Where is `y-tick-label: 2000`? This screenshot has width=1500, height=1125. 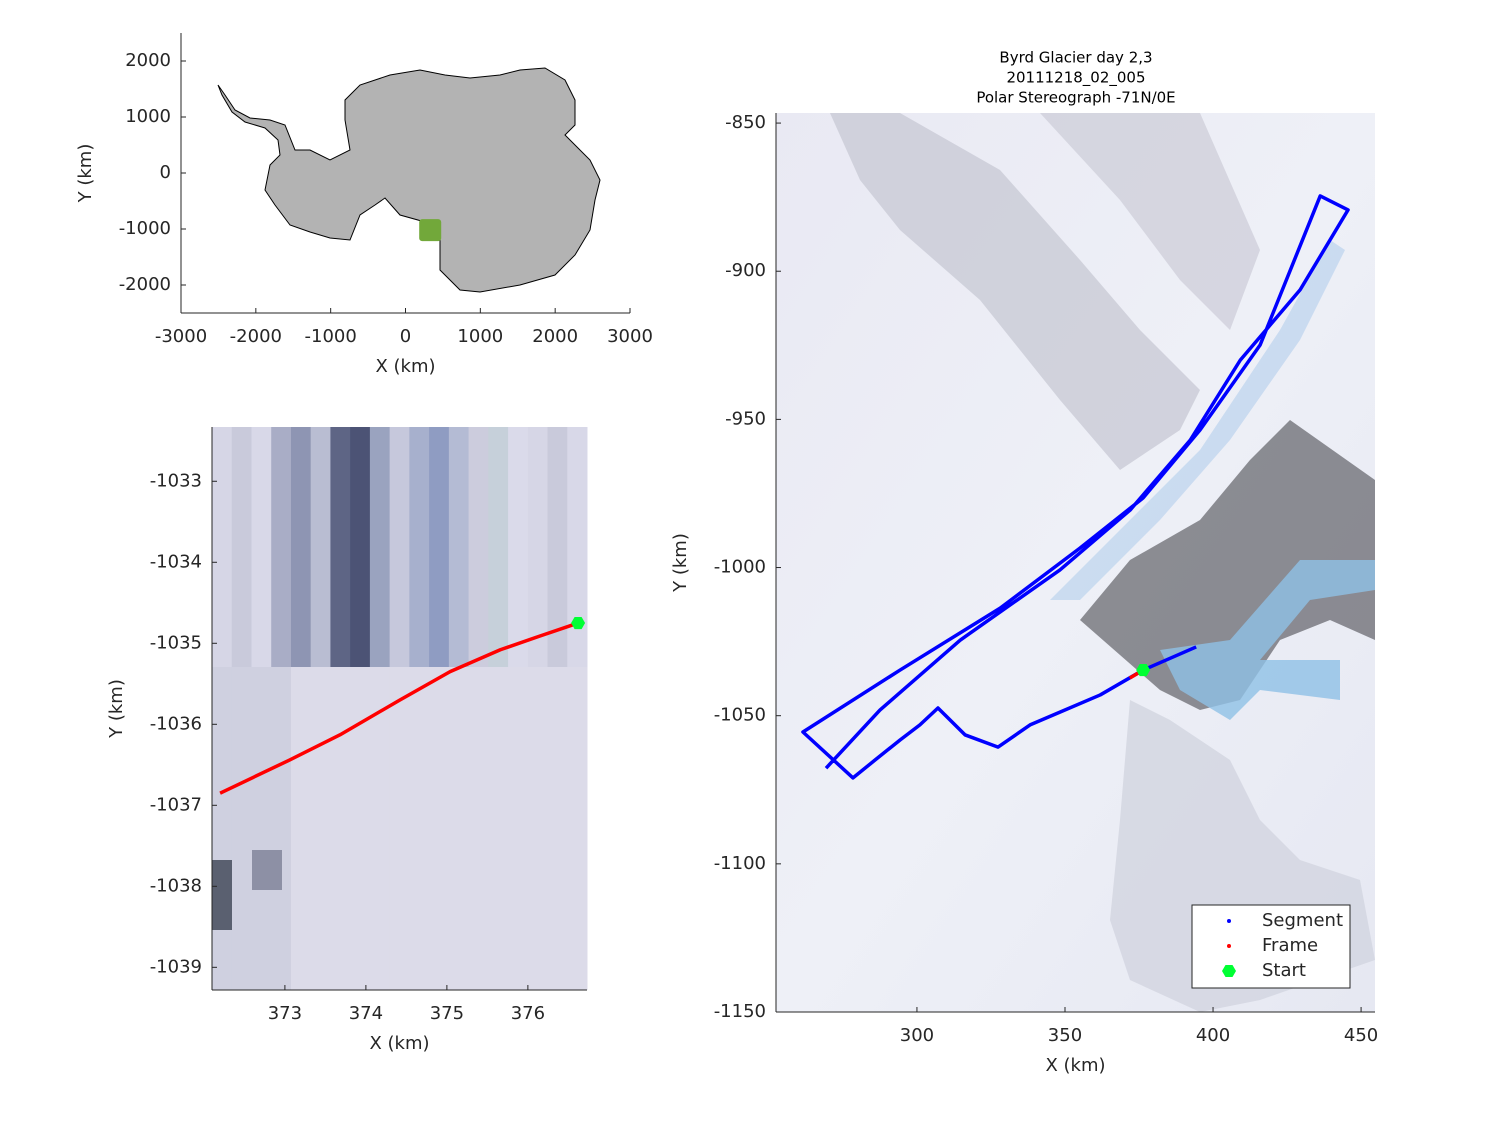 y-tick-label: 2000 is located at coordinates (148, 60).